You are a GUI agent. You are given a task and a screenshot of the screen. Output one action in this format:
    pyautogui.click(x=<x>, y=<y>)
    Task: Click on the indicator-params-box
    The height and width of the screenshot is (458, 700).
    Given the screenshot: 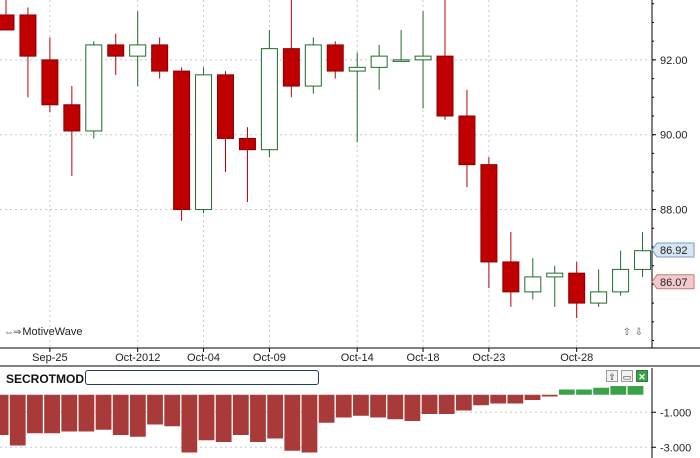 What is the action you would take?
    pyautogui.click(x=202, y=377)
    